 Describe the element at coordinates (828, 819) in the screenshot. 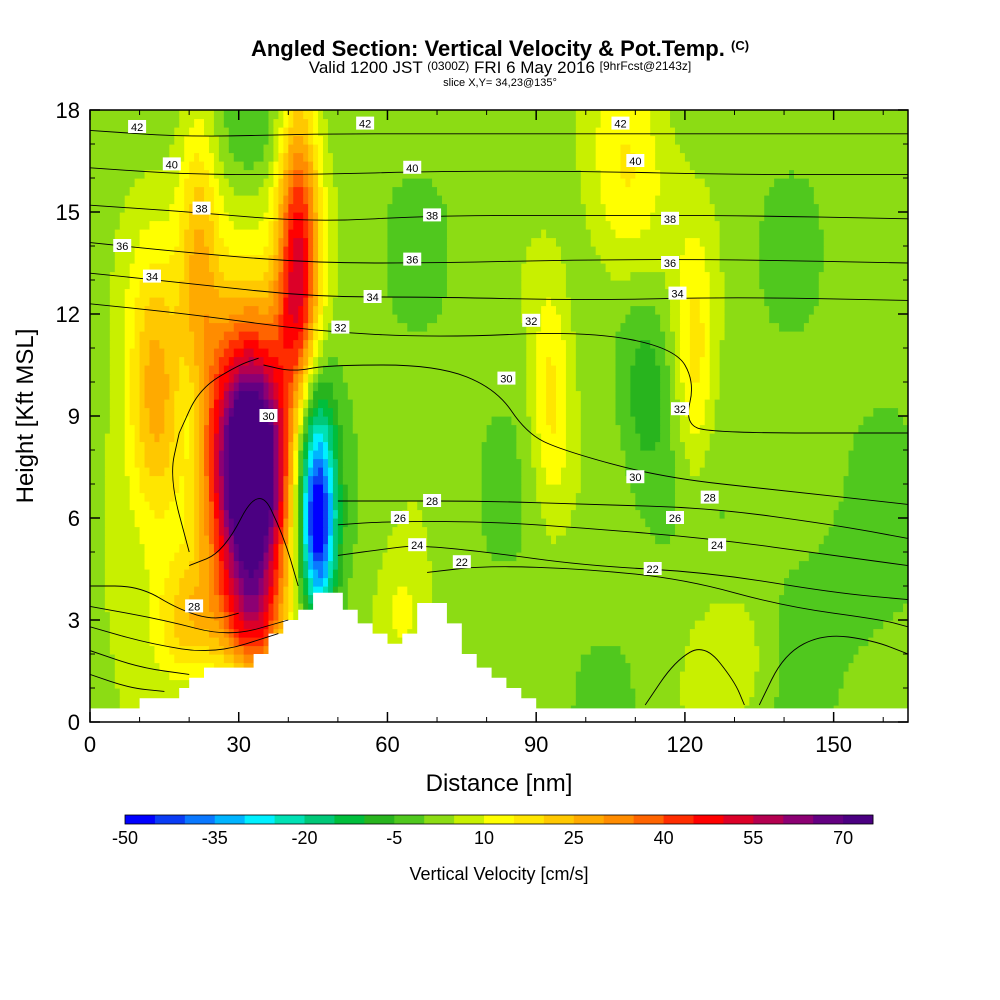

I see `colorbar-swatch` at that location.